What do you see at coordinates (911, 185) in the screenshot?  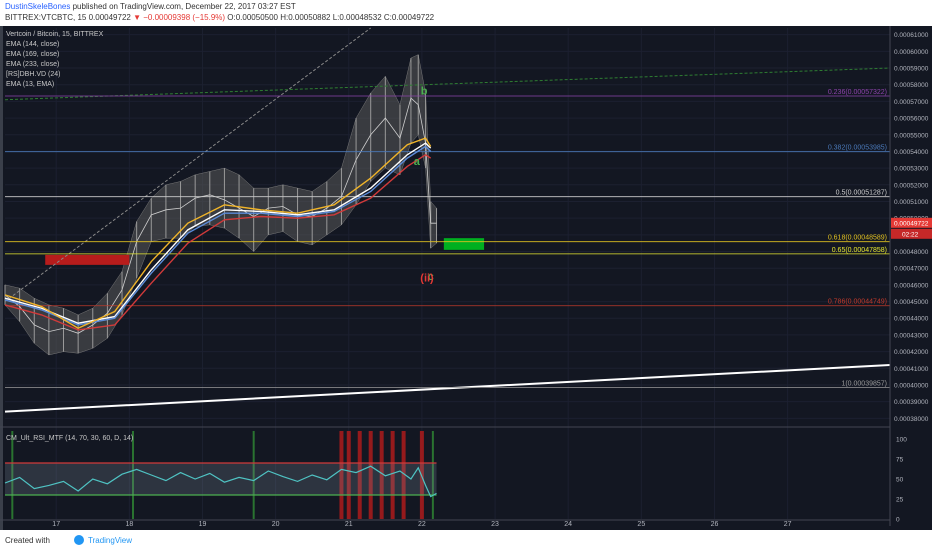 I see `price-tick-label: 0.00052000` at bounding box center [911, 185].